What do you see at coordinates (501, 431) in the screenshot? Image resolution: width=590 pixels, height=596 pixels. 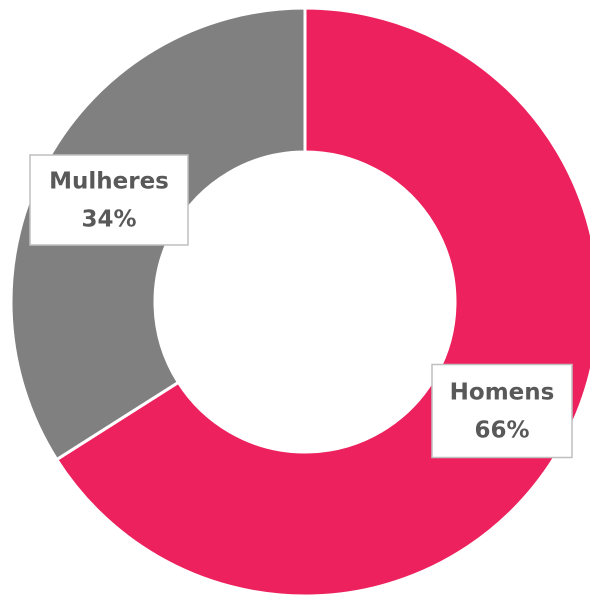 I see `value-label: 66%` at bounding box center [501, 431].